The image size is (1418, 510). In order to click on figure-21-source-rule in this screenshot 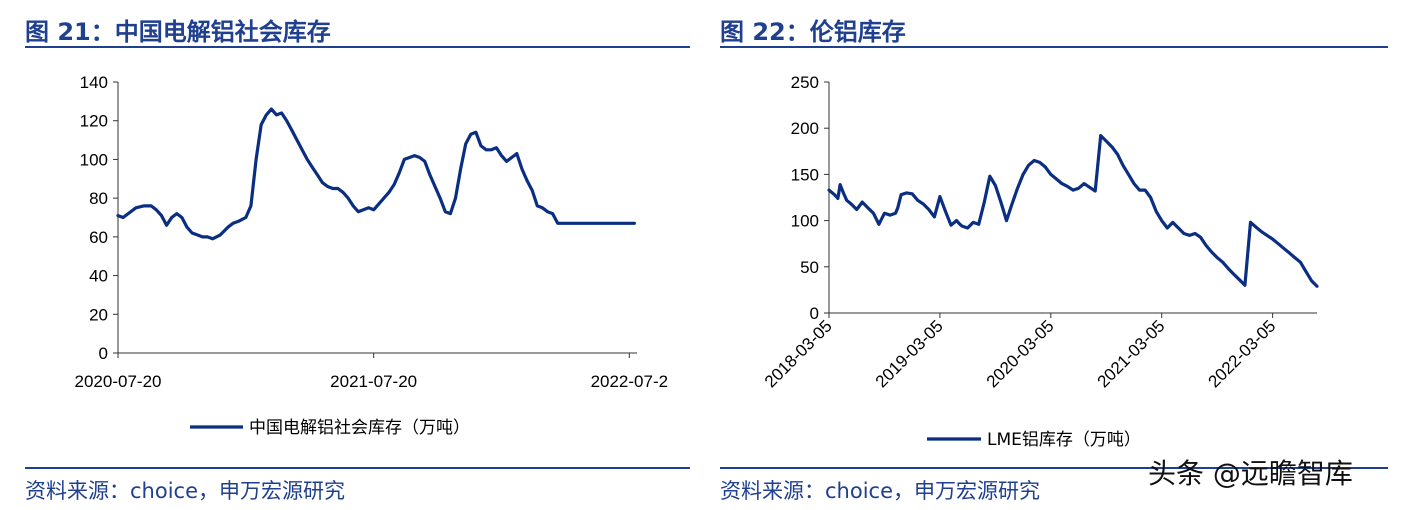, I will do `click(357, 468)`.